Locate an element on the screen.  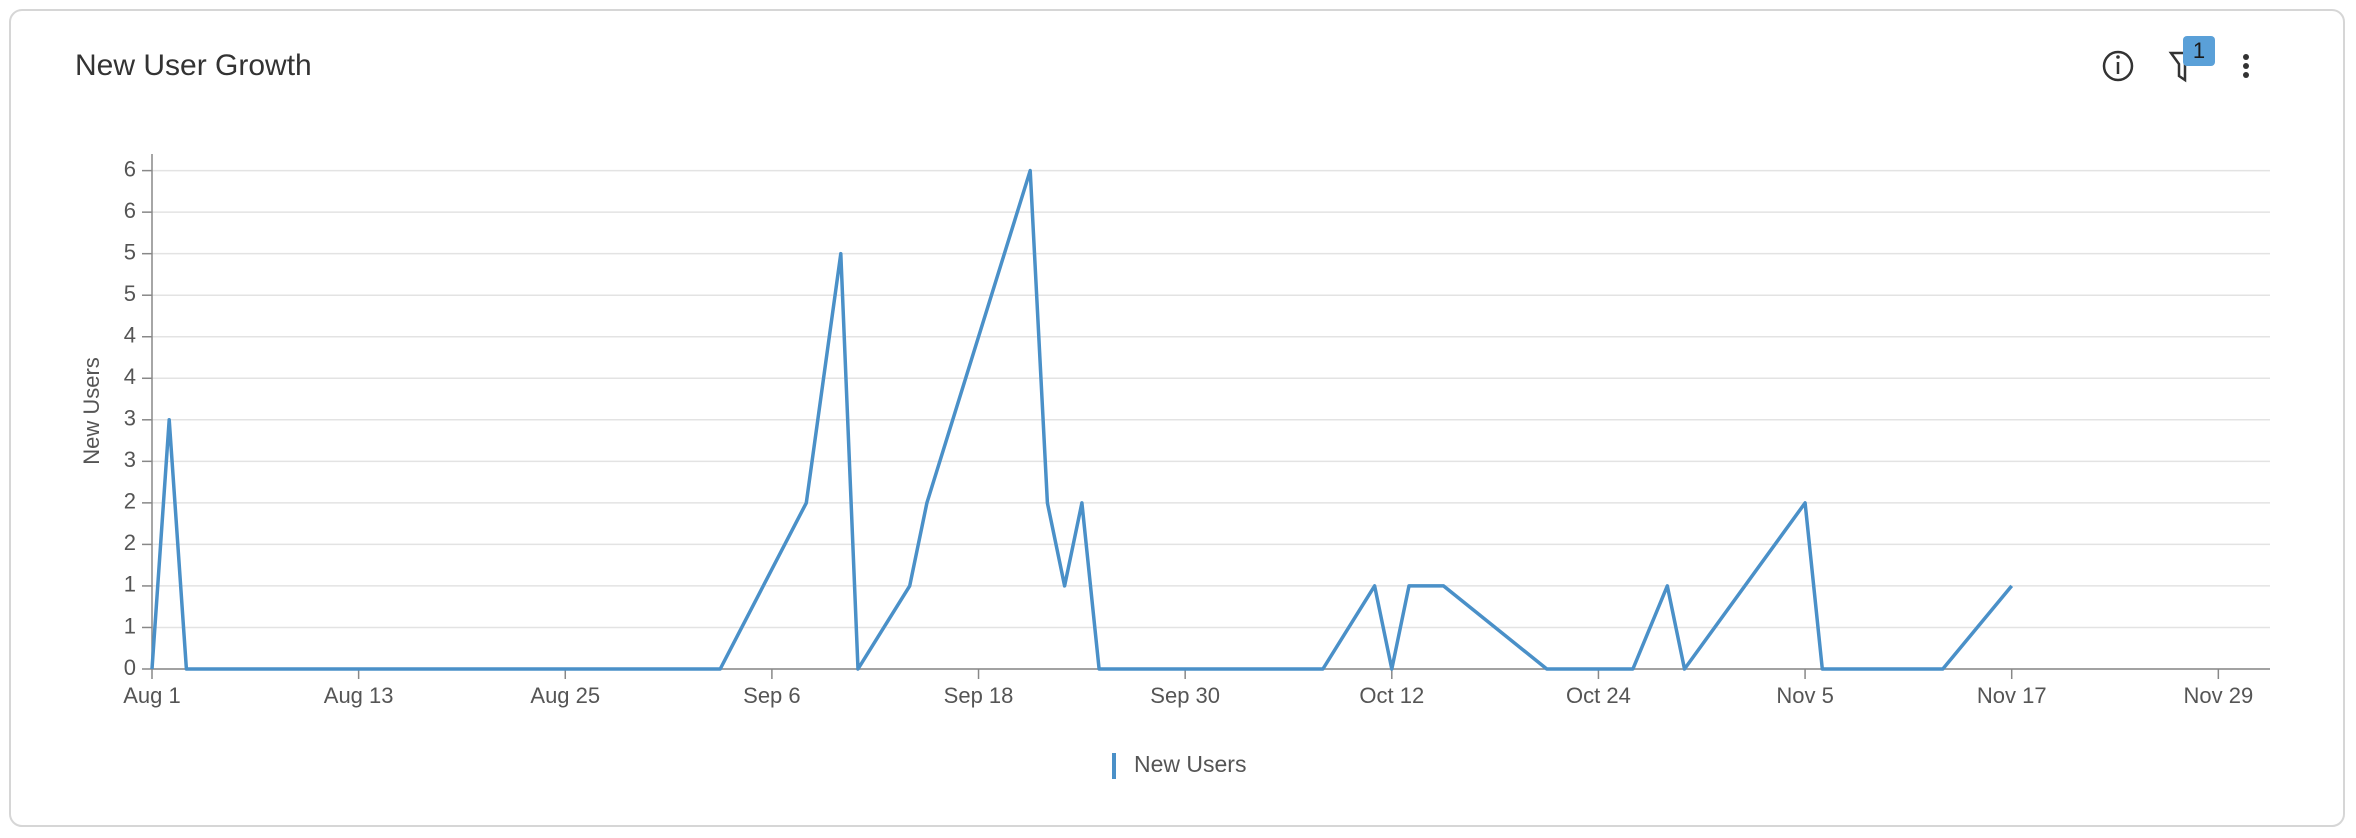
filter-button: 1 is located at coordinates (2191, 59).